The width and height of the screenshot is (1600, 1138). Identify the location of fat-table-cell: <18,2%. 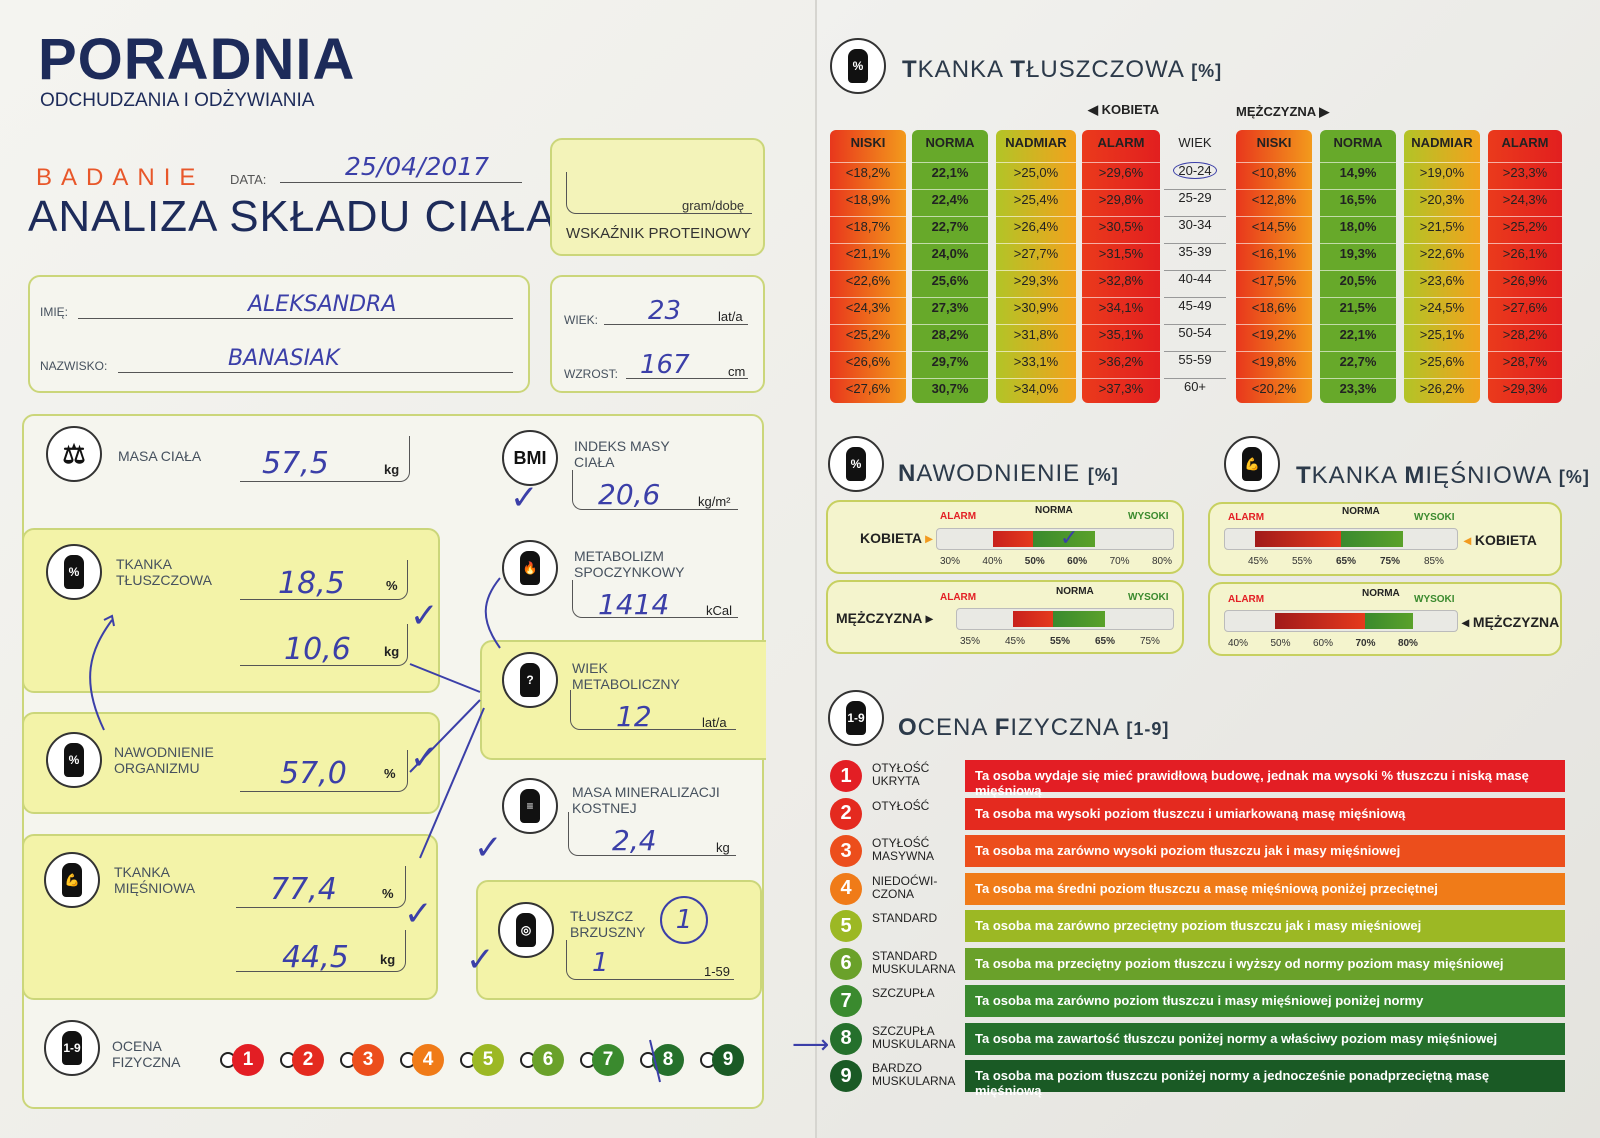
(868, 171).